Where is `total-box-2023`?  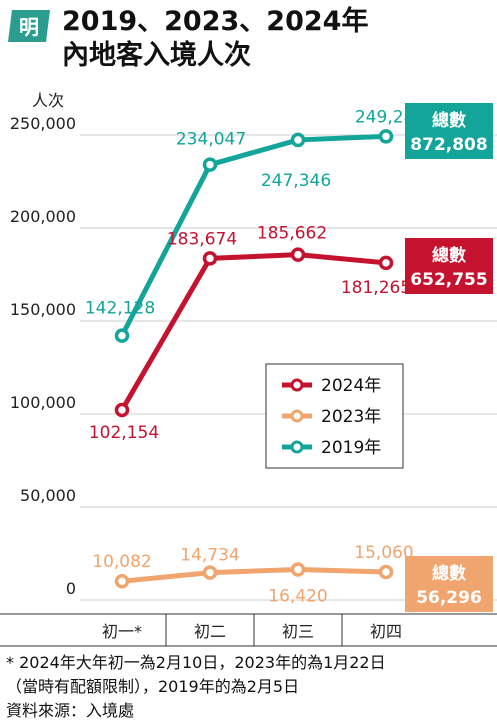
total-box-2023 is located at coordinates (449, 584).